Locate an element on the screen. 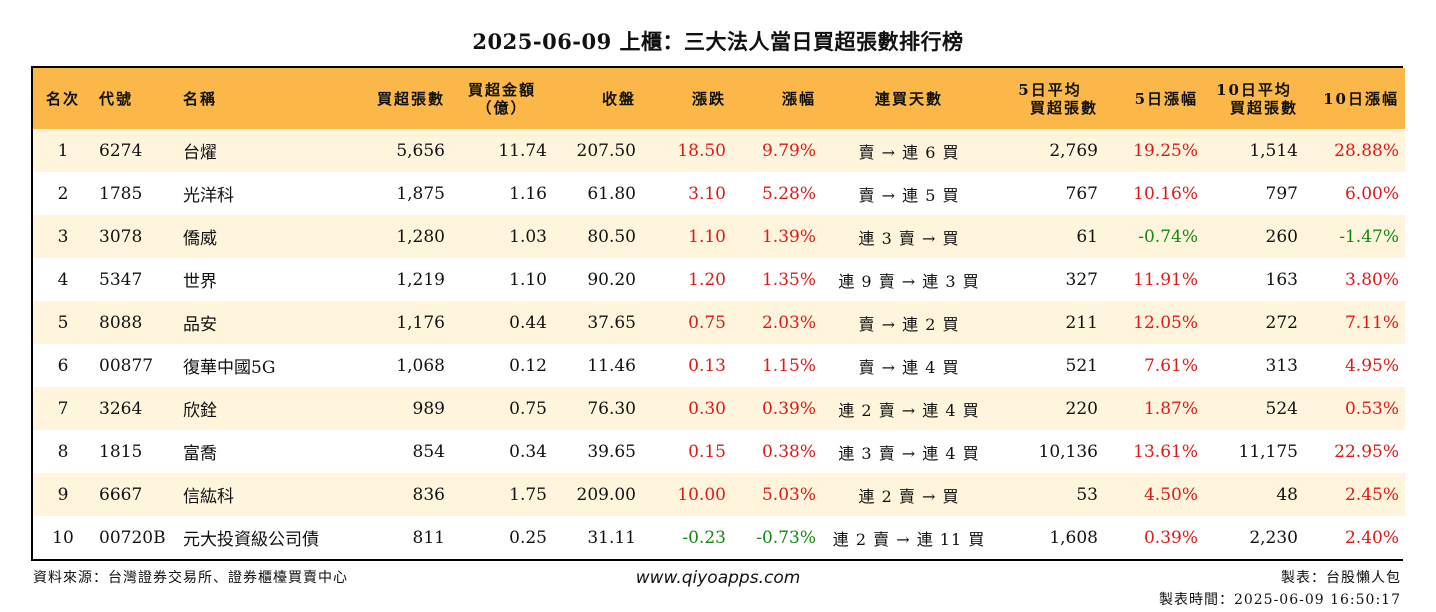 This screenshot has height=612, width=1436. cell-pct5: 19.25% is located at coordinates (1165, 150).